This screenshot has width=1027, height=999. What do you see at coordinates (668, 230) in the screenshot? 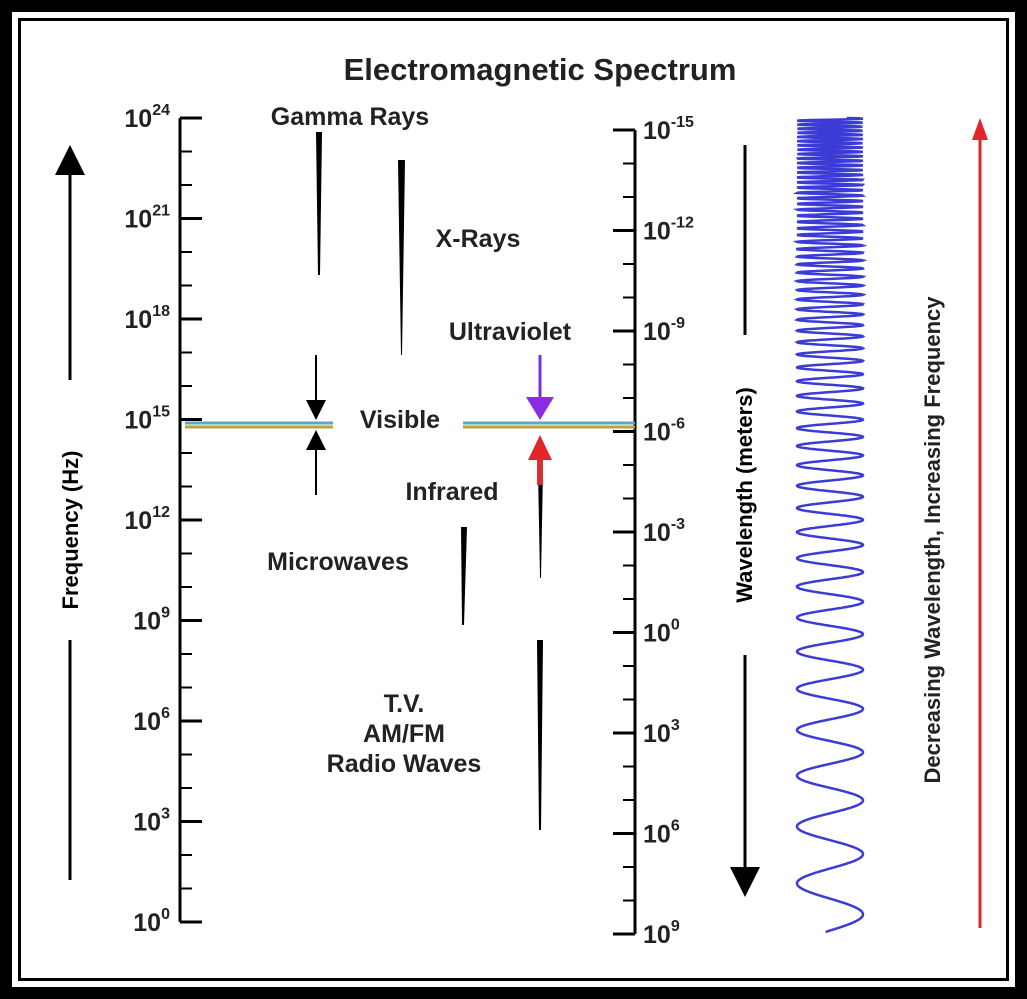
I see `wavelength-tick-label: 10⁻¹²` at bounding box center [668, 230].